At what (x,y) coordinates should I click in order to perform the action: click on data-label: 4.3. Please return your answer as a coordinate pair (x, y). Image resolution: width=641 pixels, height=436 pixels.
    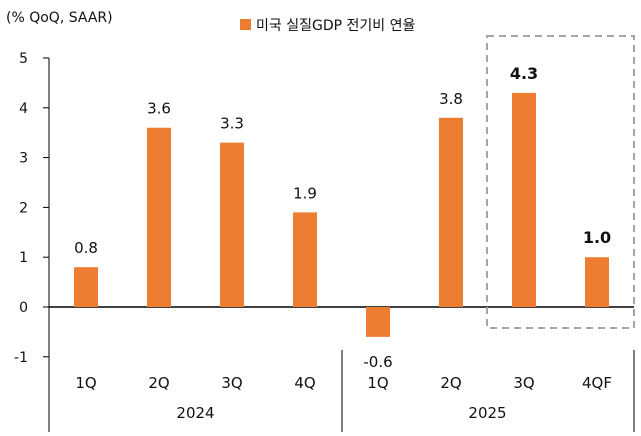
    Looking at the image, I should click on (524, 73).